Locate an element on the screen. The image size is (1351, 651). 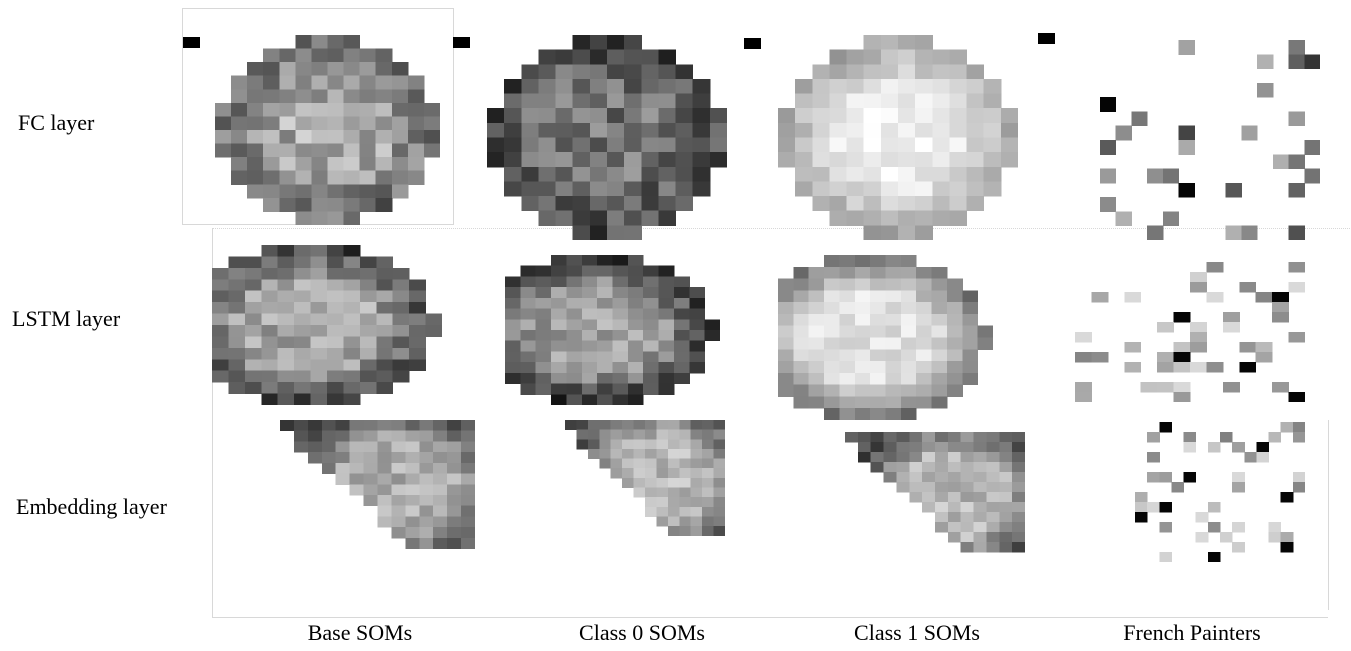
right-divider is located at coordinates (1328, 515).